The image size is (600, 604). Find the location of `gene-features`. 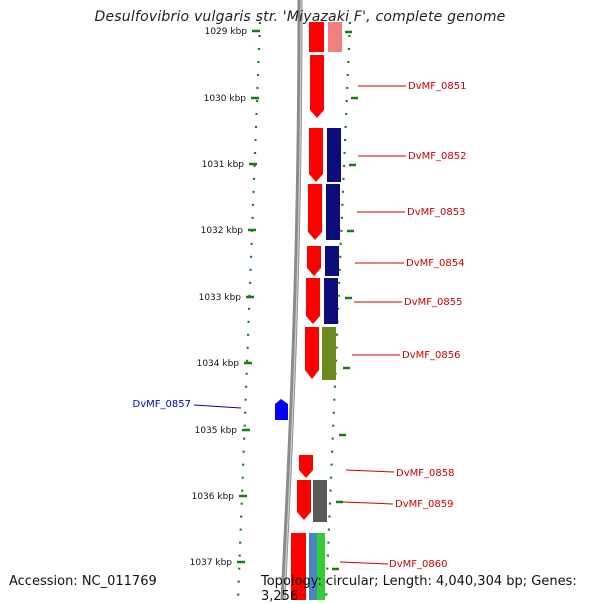

gene-features is located at coordinates (308, 311).